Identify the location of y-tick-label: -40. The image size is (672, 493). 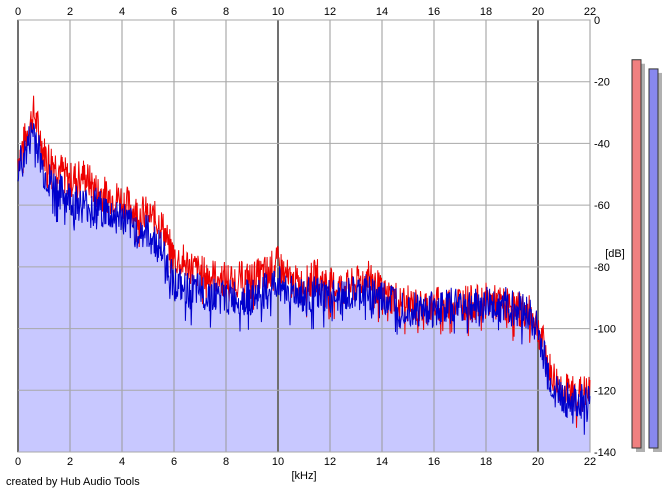
(602, 144).